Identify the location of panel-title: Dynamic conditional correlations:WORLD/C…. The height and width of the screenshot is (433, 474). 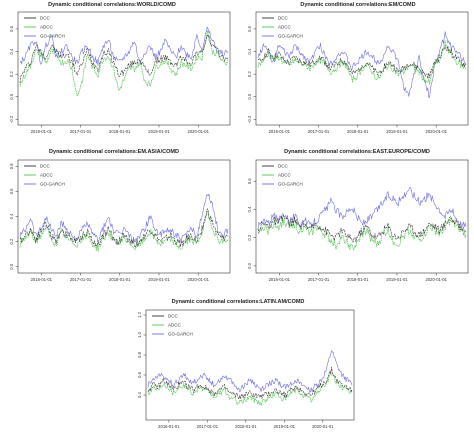
(112, 5).